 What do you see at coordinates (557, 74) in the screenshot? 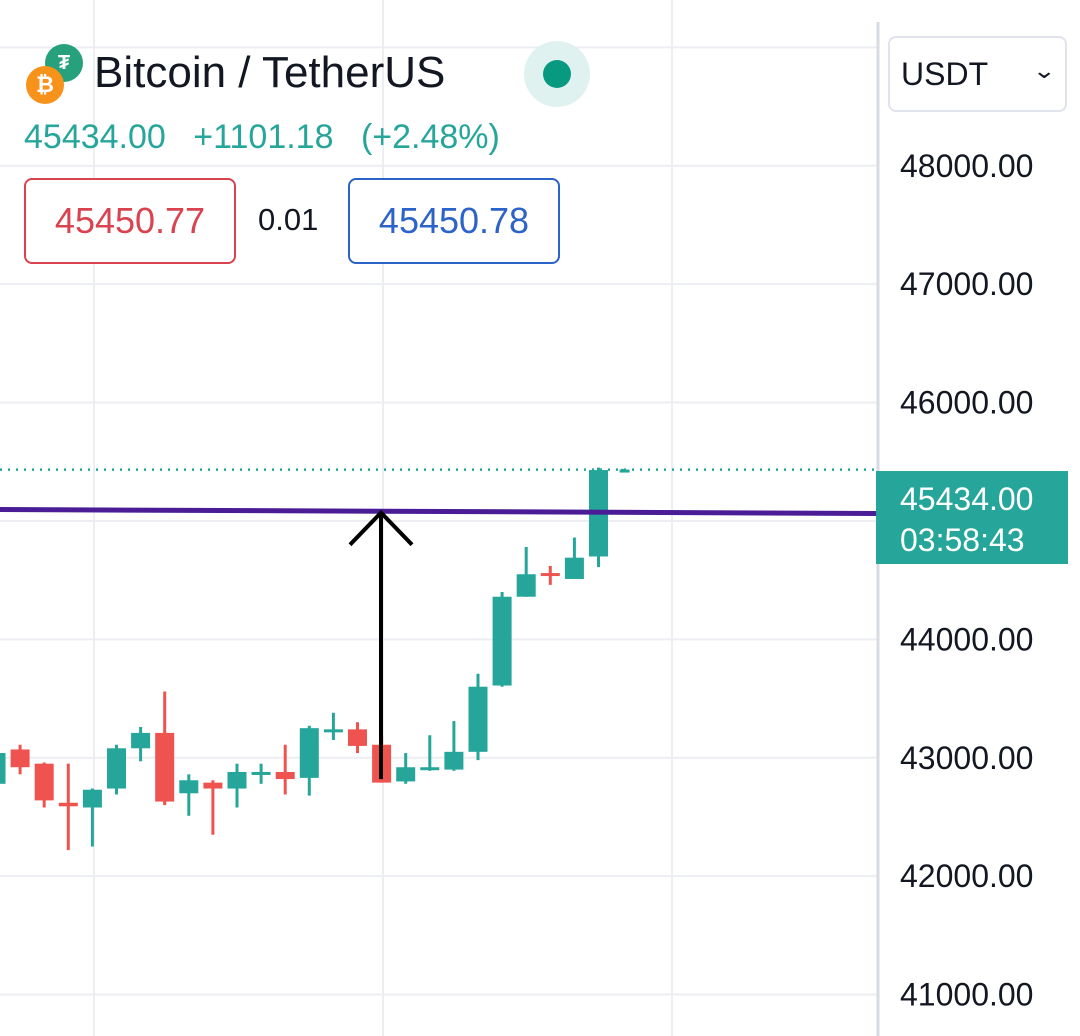
I see `market-open-dot-icon` at bounding box center [557, 74].